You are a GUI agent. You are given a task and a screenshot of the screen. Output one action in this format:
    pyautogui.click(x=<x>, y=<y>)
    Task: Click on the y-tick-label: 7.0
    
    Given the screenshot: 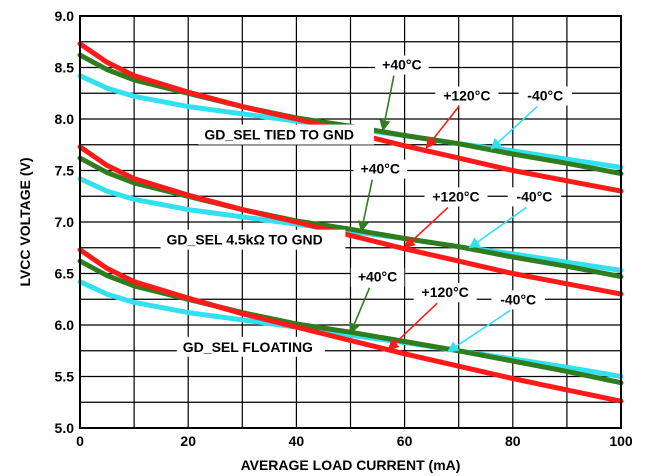 What is the action you would take?
    pyautogui.click(x=65, y=222)
    